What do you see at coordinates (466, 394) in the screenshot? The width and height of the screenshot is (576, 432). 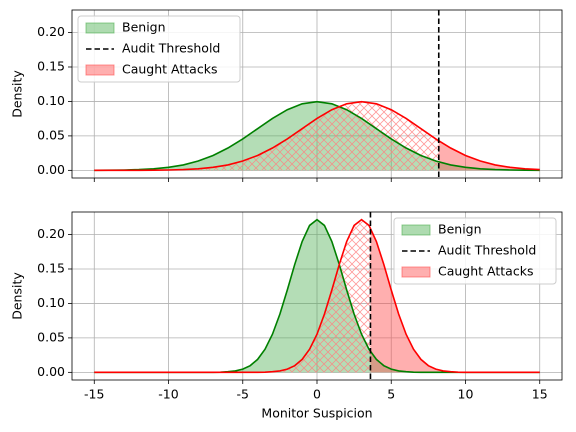 I see `x-tick-label: 10` at bounding box center [466, 394].